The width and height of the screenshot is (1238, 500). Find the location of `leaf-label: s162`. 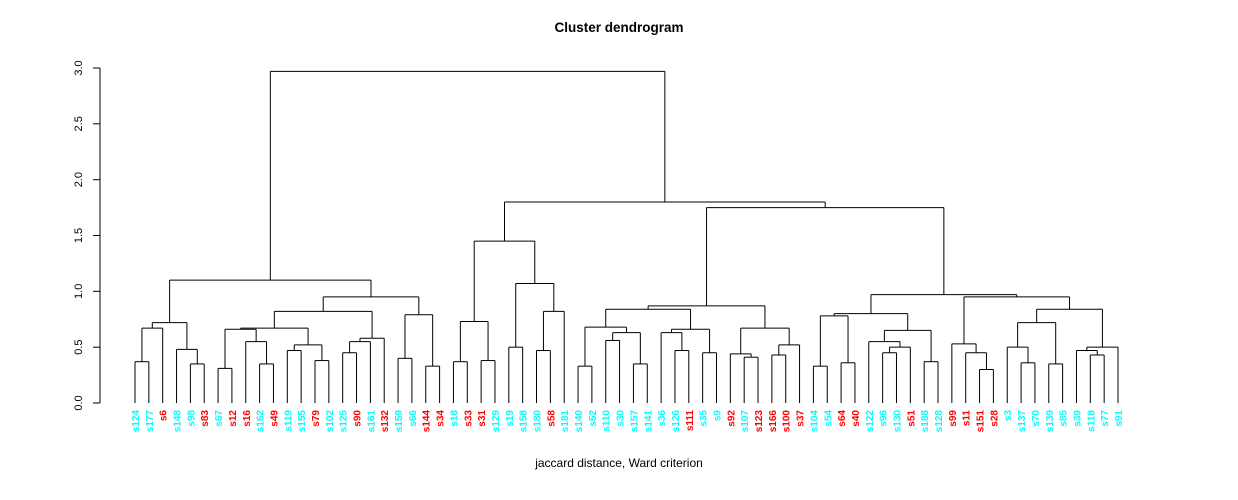

leaf-label: s162 is located at coordinates (261, 421).